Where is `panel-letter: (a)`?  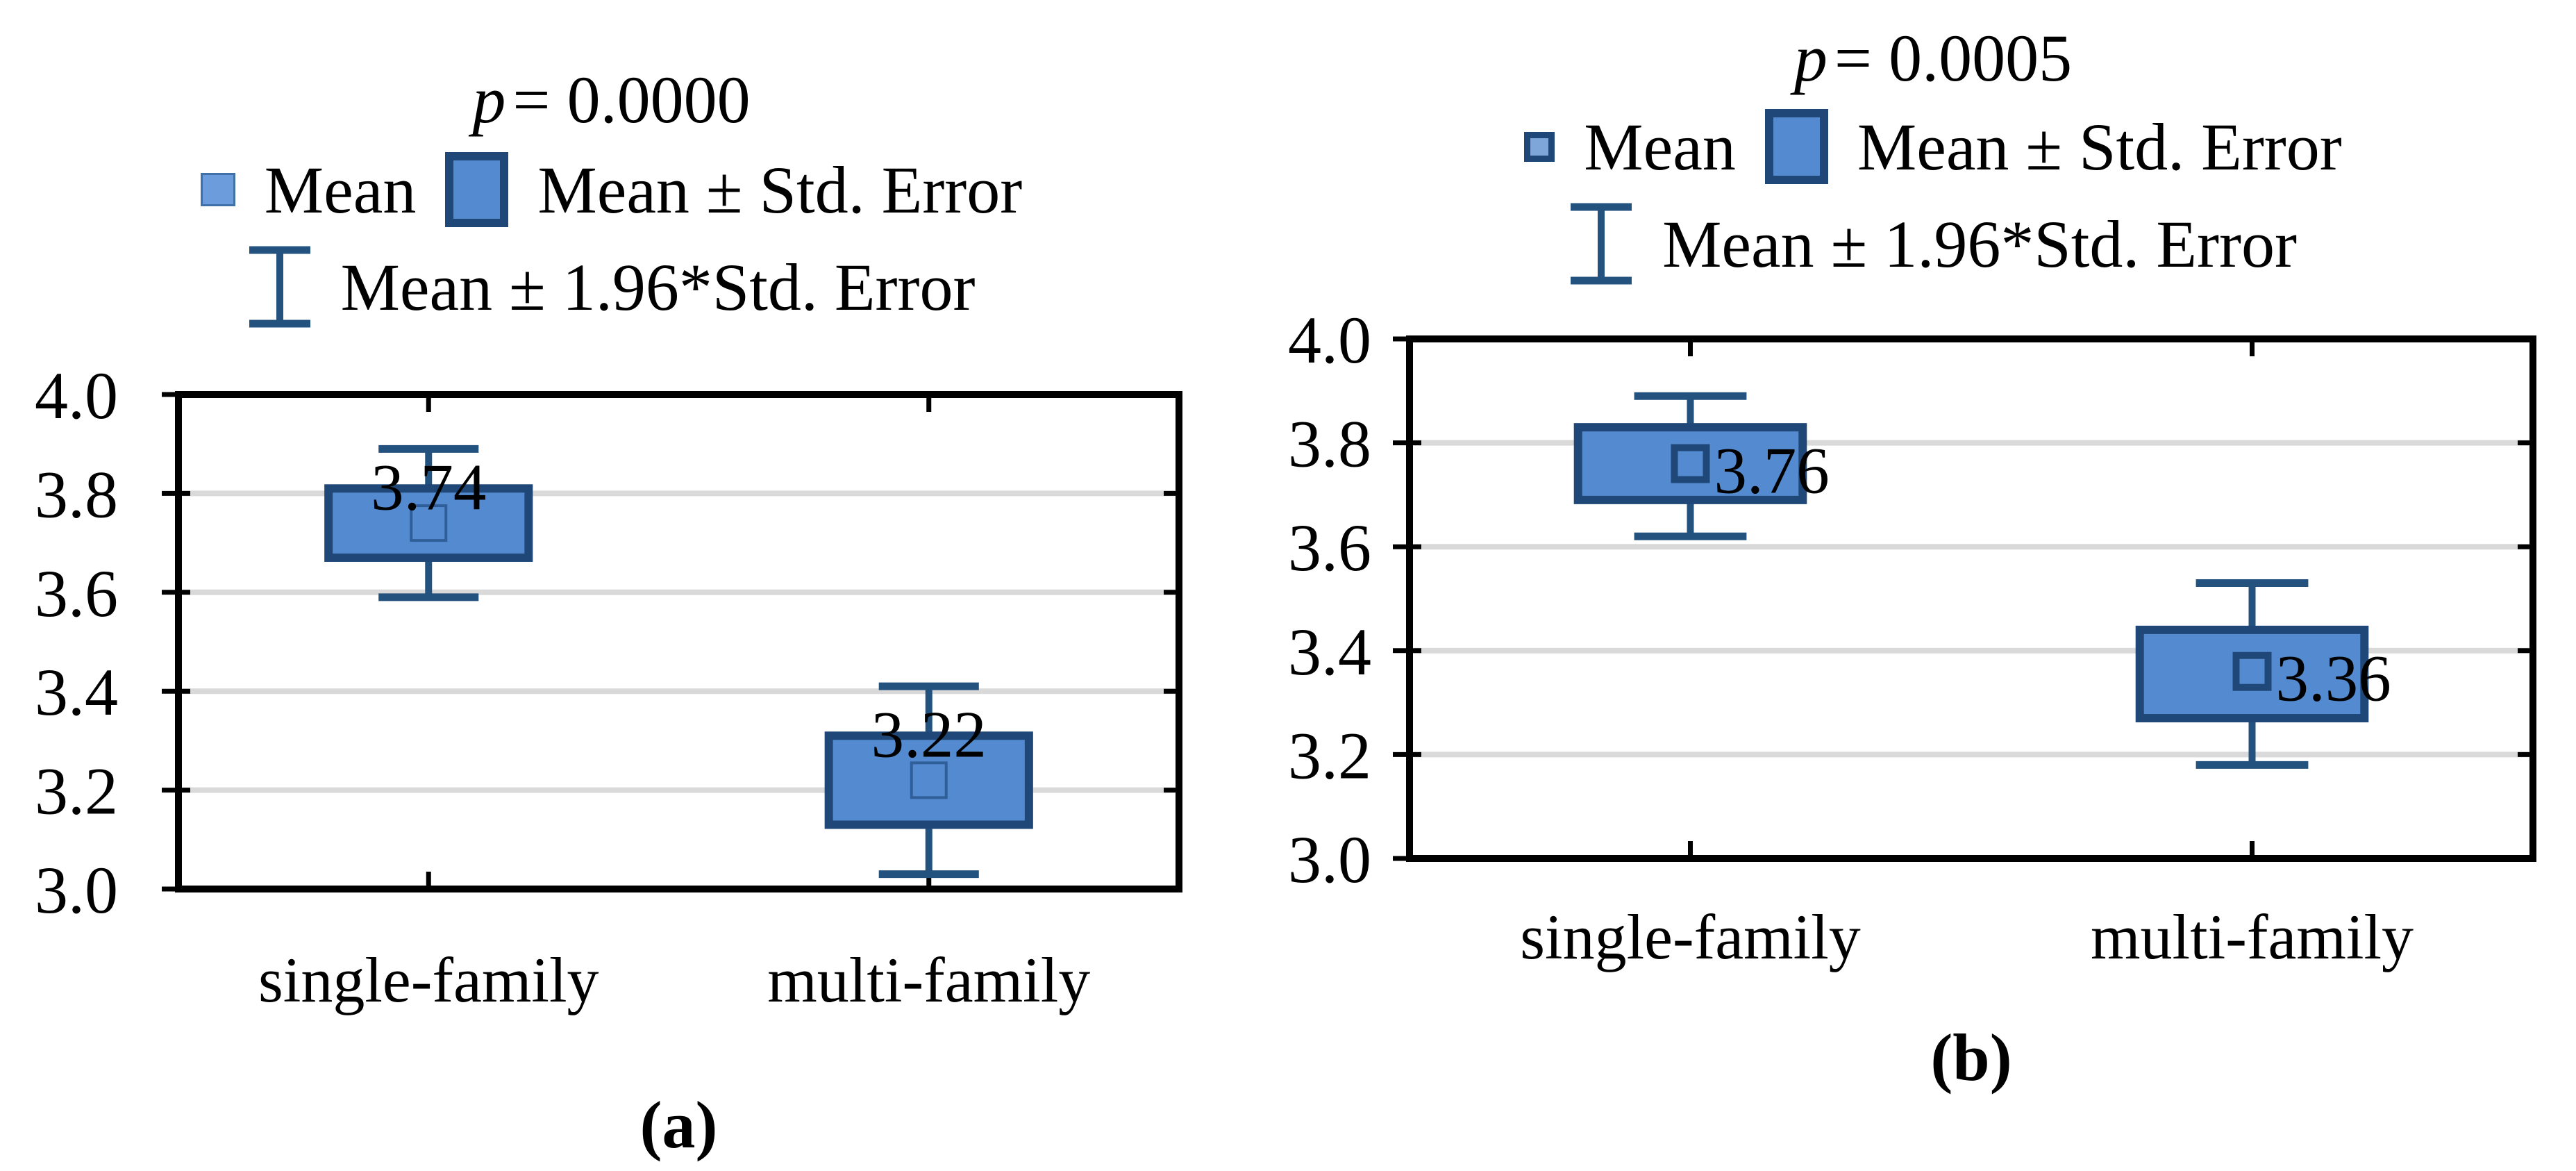
panel-letter: (a) is located at coordinates (679, 1125).